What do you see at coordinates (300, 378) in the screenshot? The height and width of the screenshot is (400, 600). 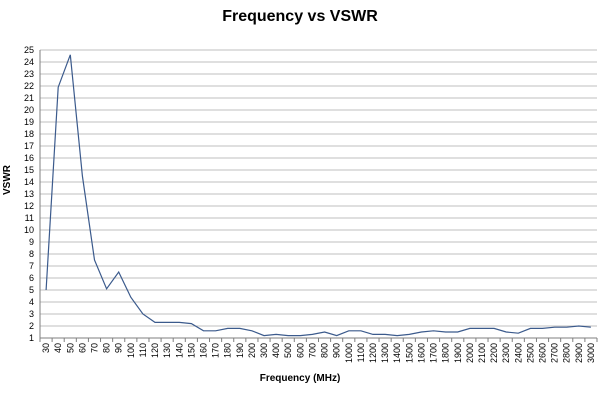 I see `x-axis-label: Frequency (MHz)` at bounding box center [300, 378].